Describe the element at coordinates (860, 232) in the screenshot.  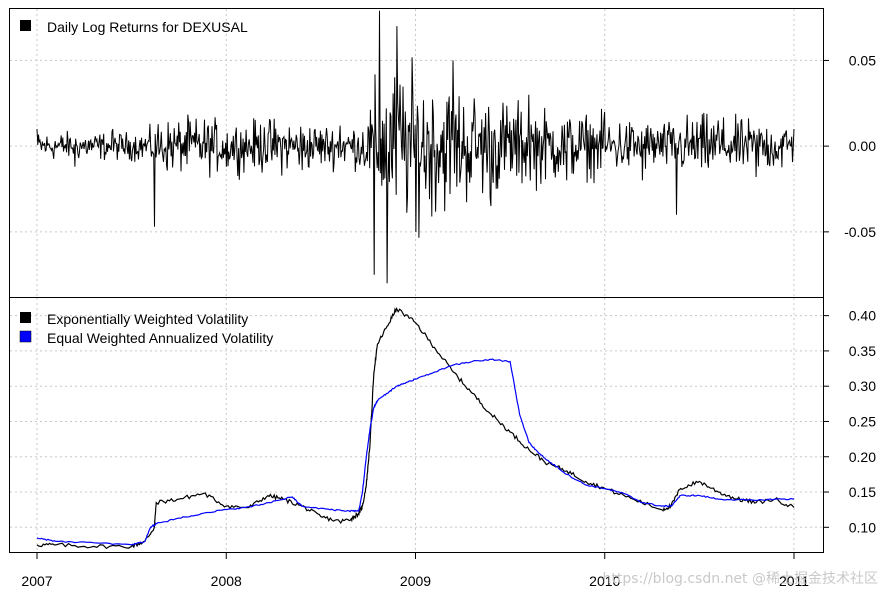
I see `y-tick-label-returns: -0.05` at that location.